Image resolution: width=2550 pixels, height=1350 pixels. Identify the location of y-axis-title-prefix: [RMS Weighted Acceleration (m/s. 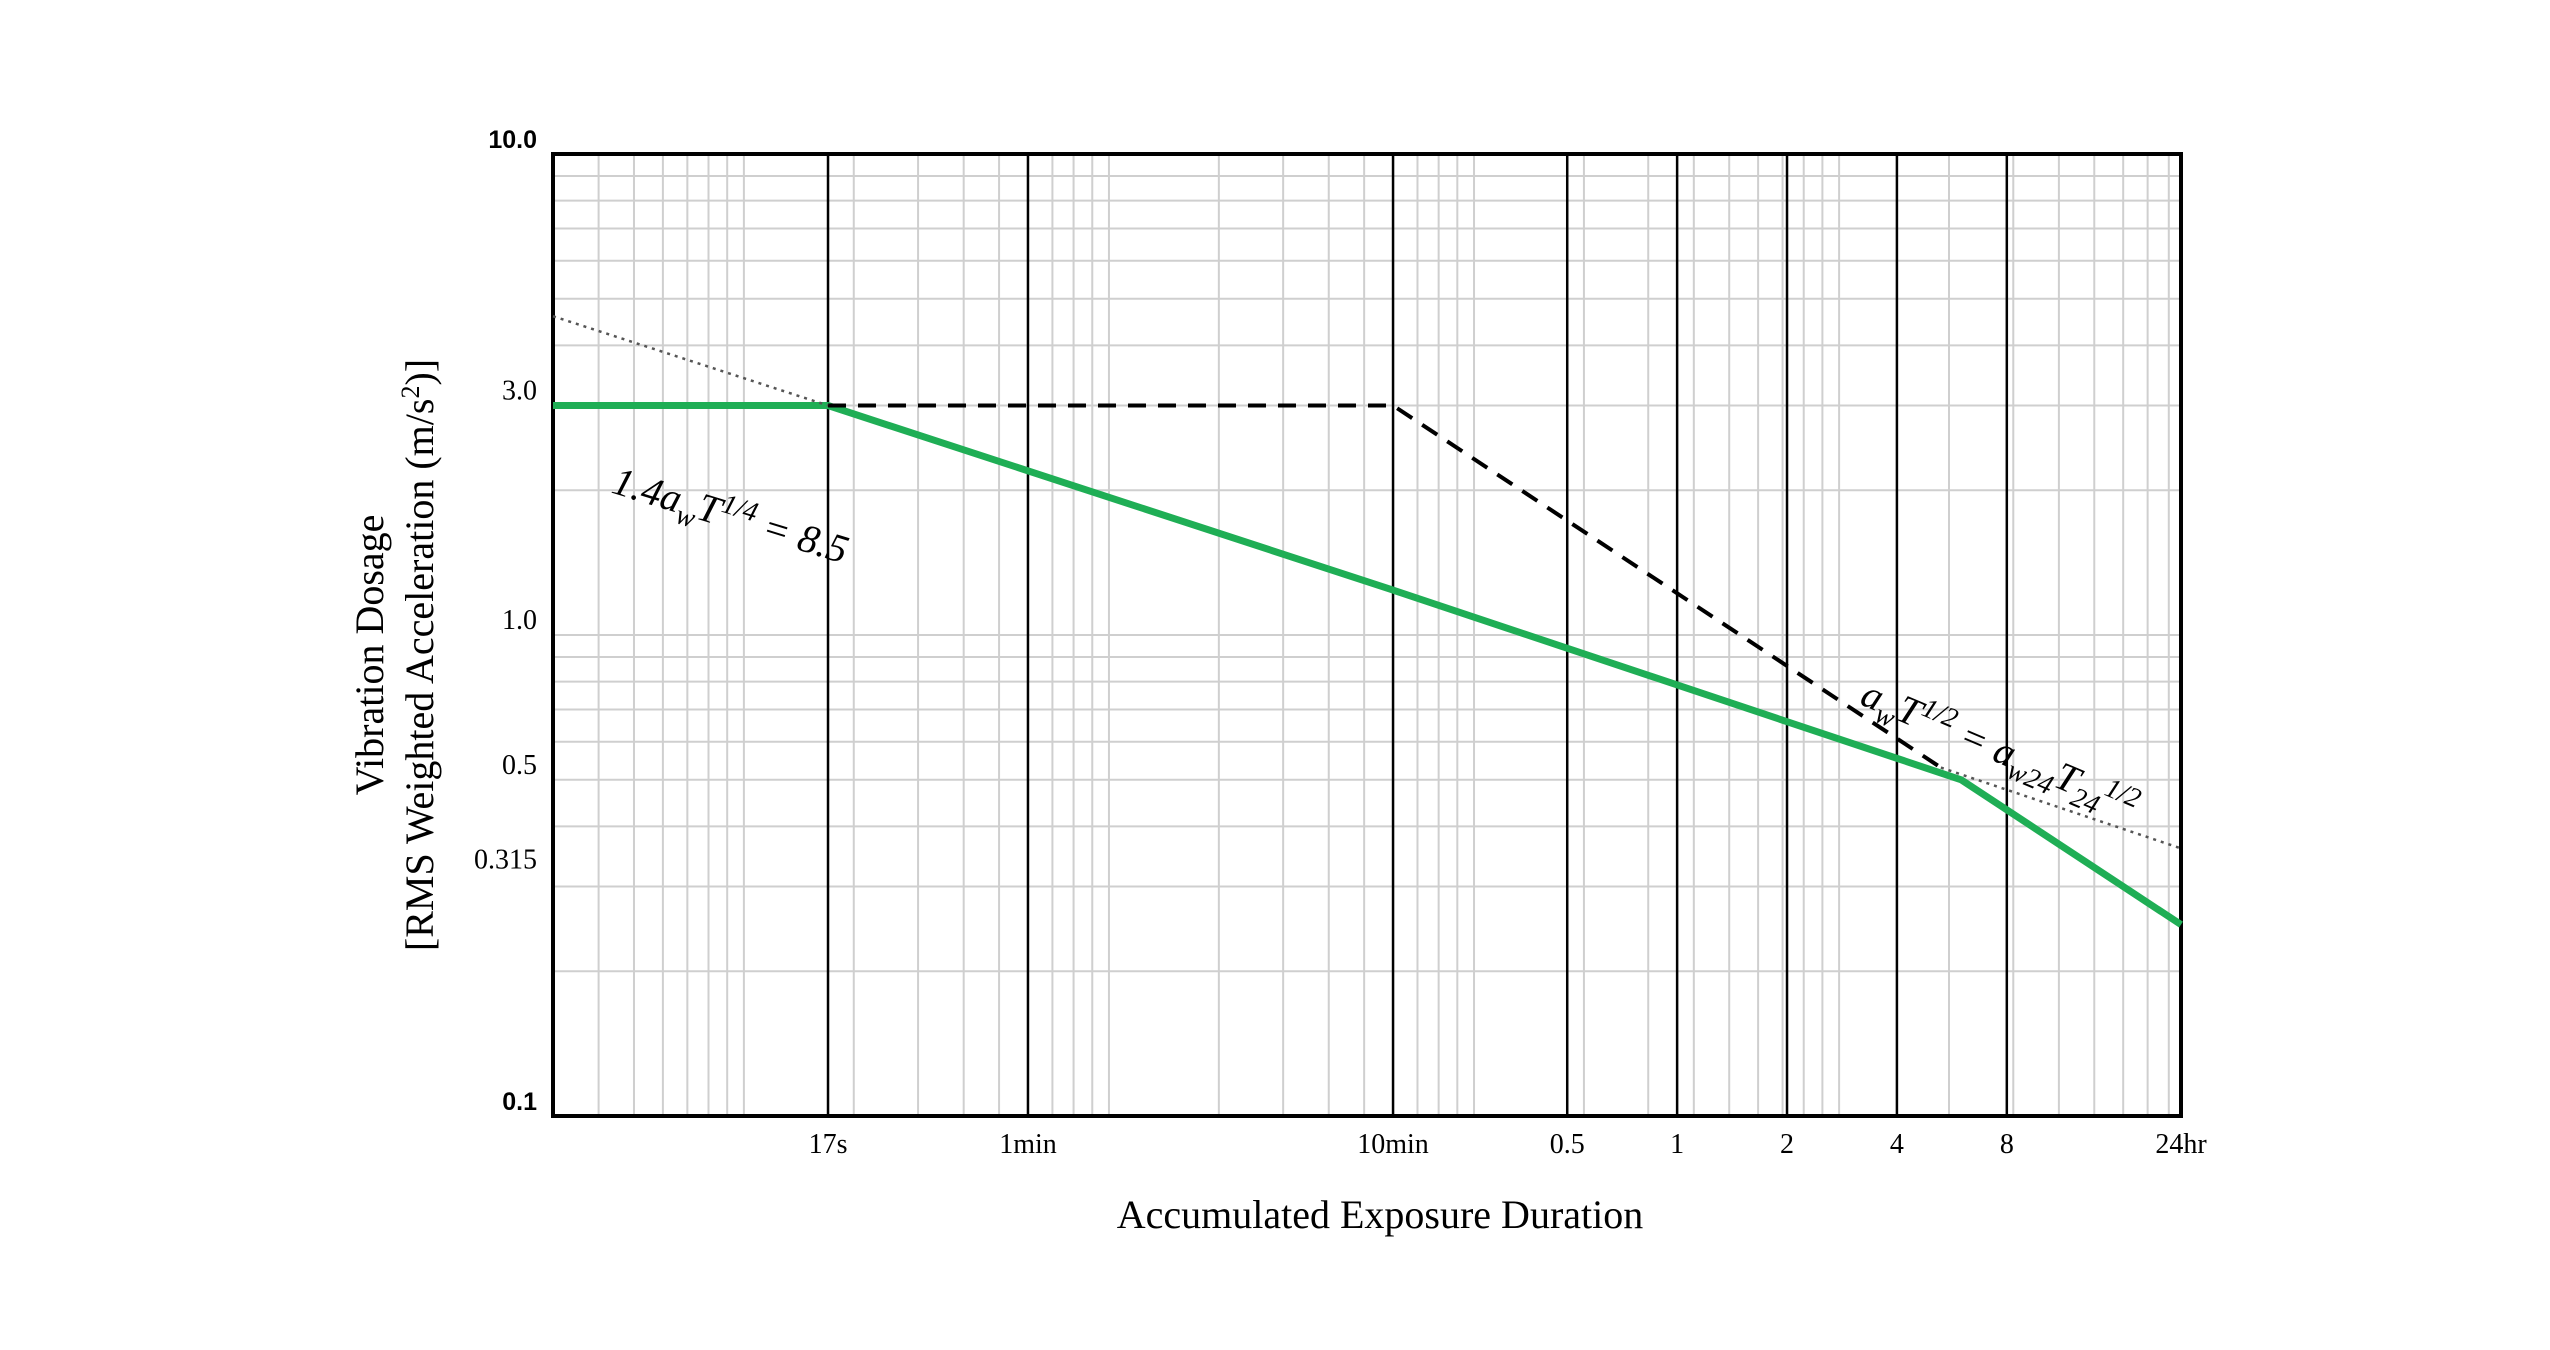
(419, 675).